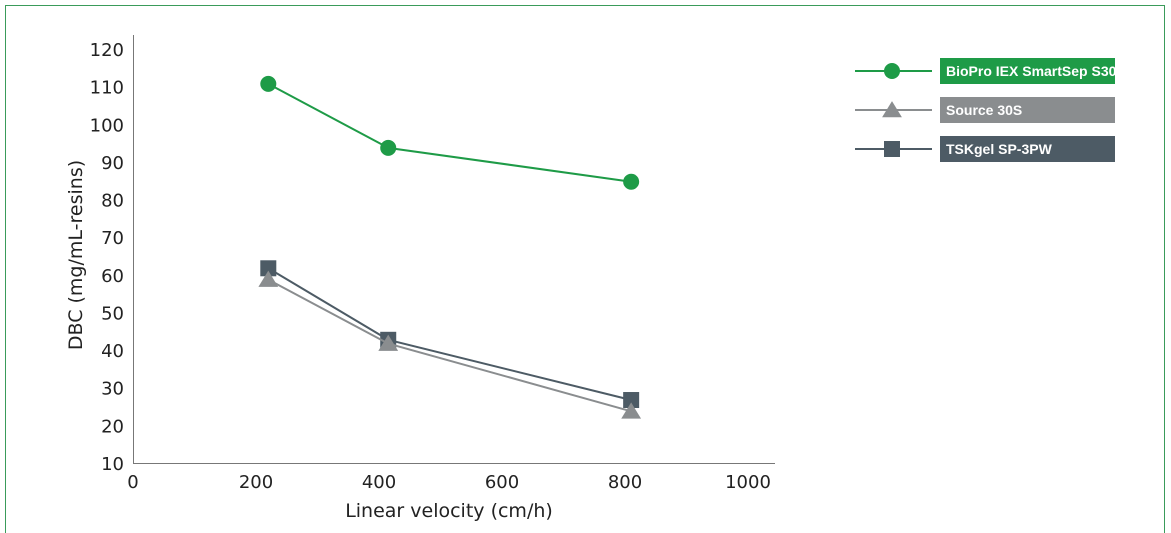 This screenshot has width=1171, height=533. I want to click on legend-label: TSKgel SP-3PW, so click(999, 149).